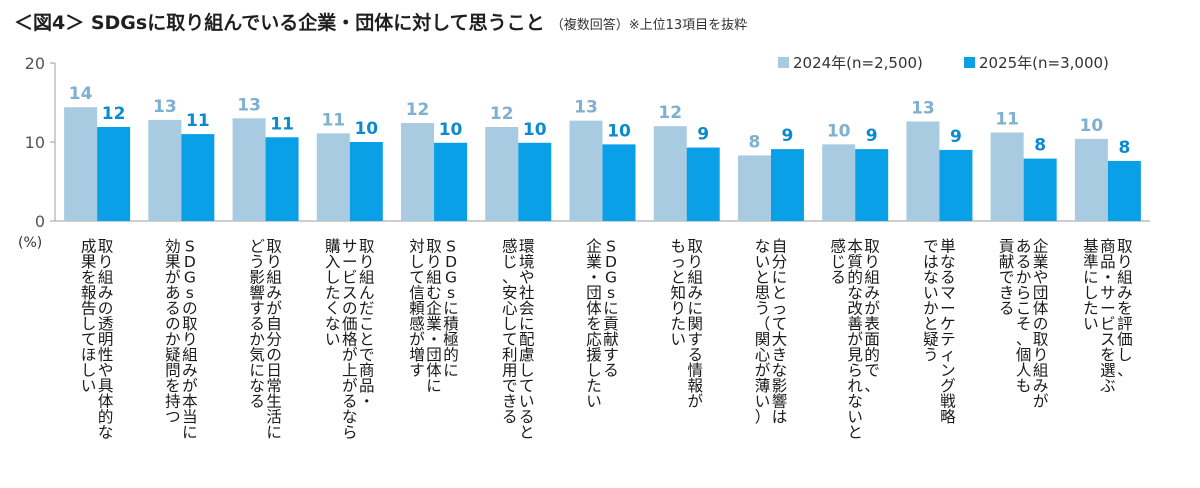 The image size is (1200, 488). What do you see at coordinates (695, 324) in the screenshot?
I see `category-label: 取り組みに関する情報が` at bounding box center [695, 324].